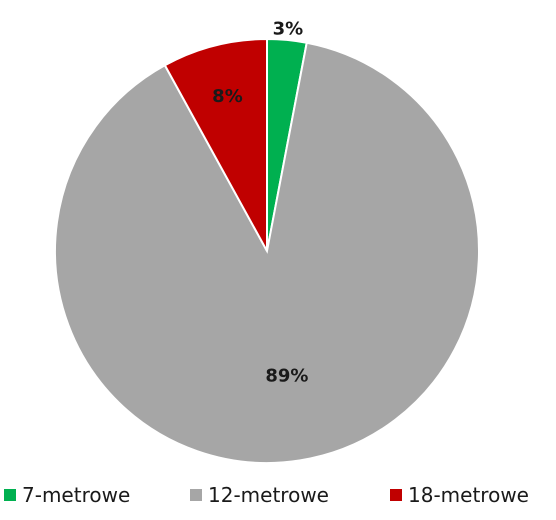 The width and height of the screenshot is (556, 520). What do you see at coordinates (196, 495) in the screenshot?
I see `legend-swatch-12-metrowe` at bounding box center [196, 495].